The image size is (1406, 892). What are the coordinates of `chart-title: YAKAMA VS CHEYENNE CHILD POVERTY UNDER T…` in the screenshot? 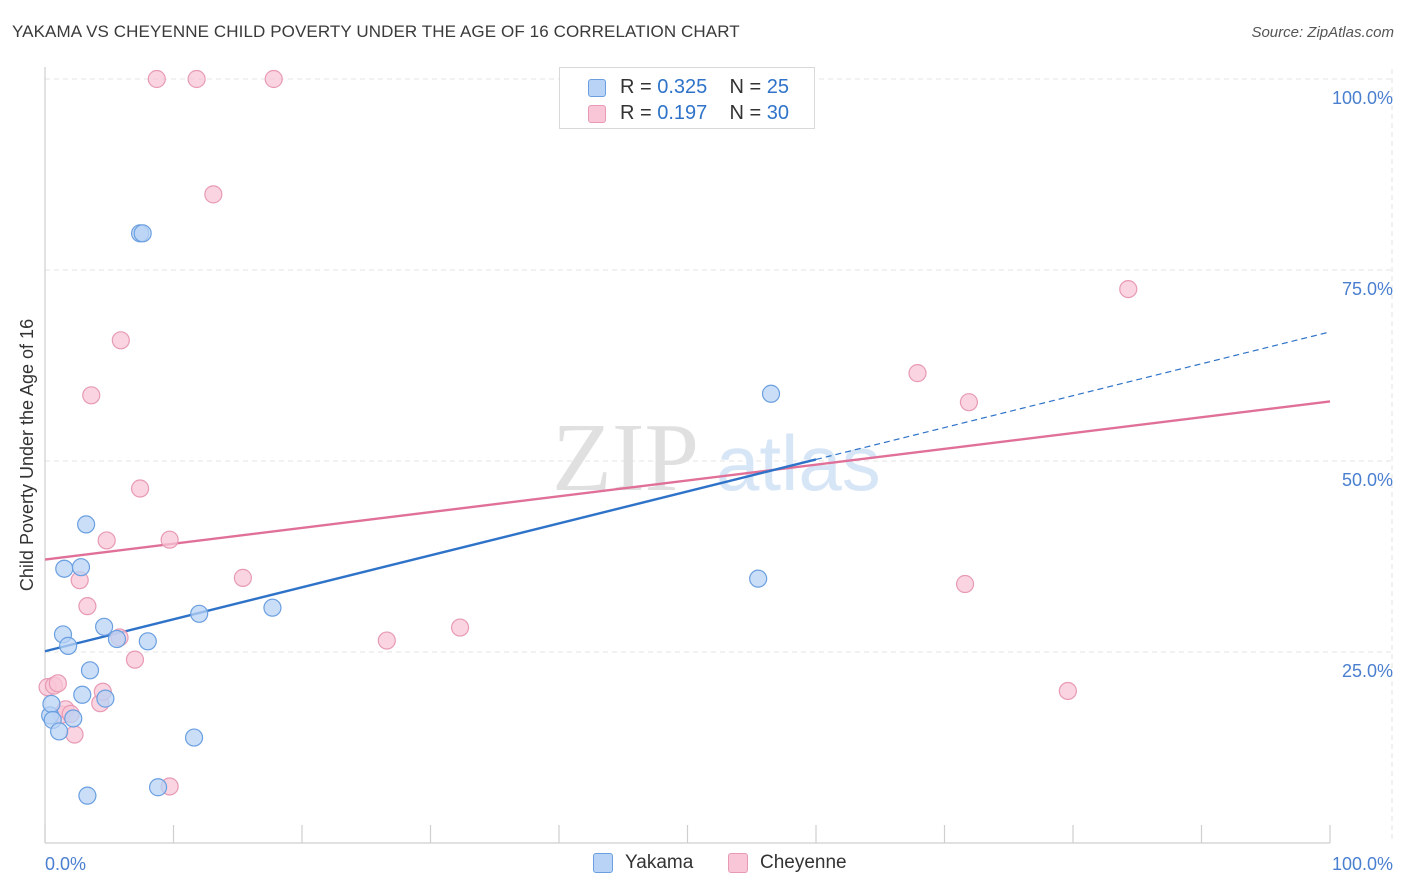 It's located at (376, 31).